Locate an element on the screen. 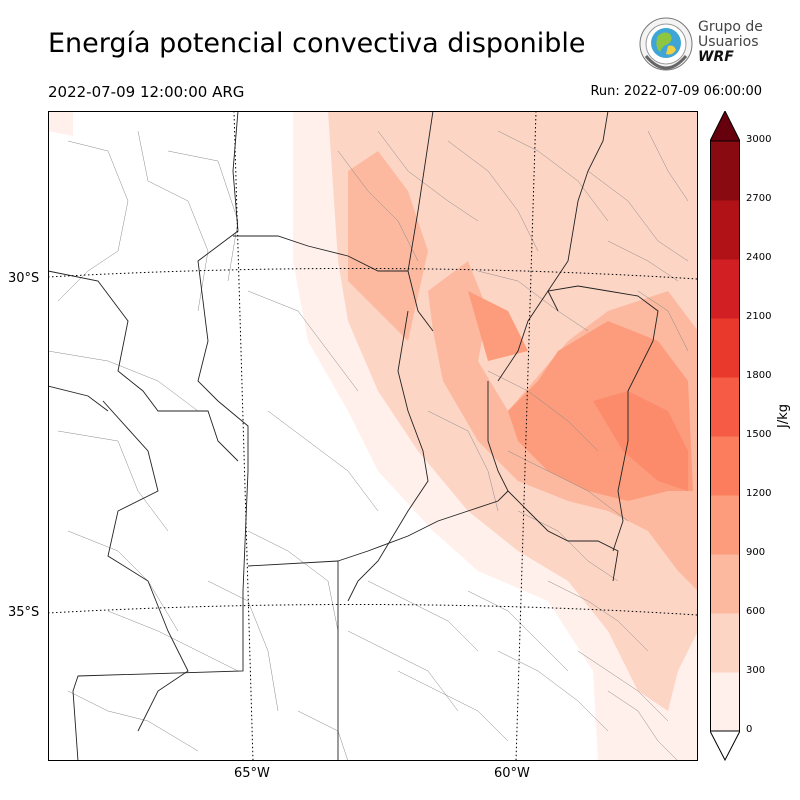  globe-seal-icon is located at coordinates (666, 44).